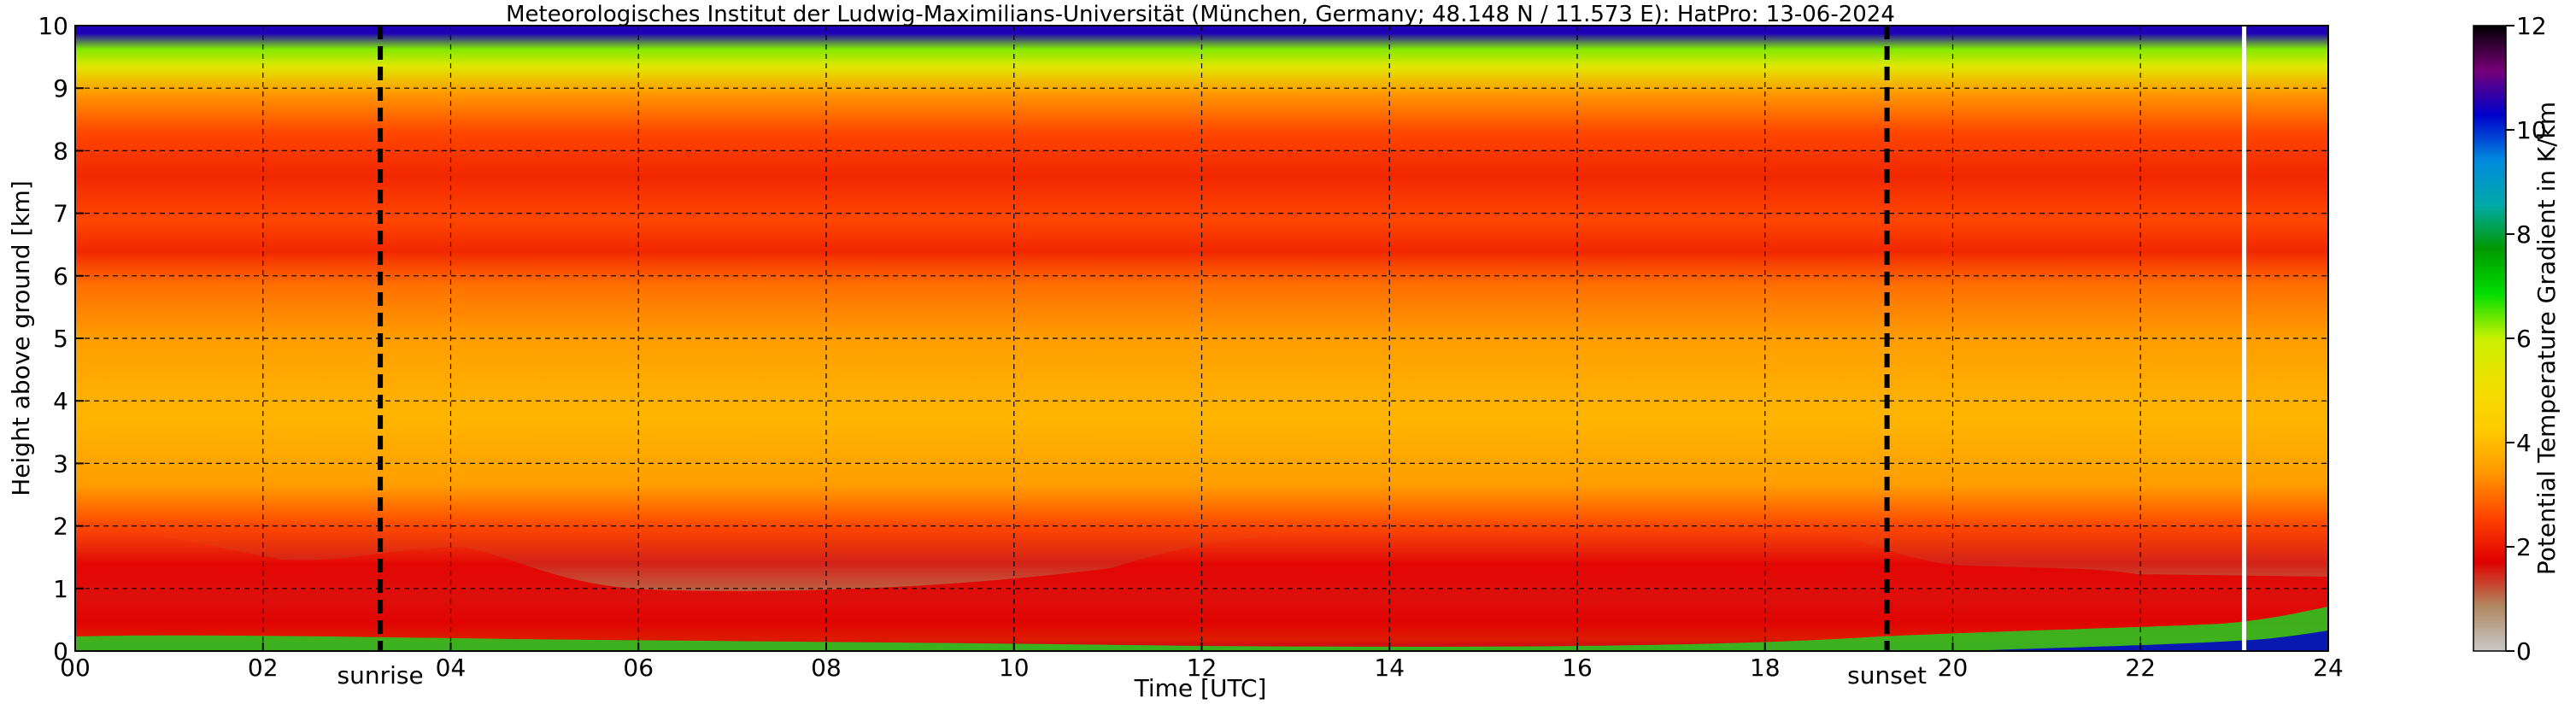 The width and height of the screenshot is (2576, 704). I want to click on colorbar-tick-label: 12, so click(2531, 26).